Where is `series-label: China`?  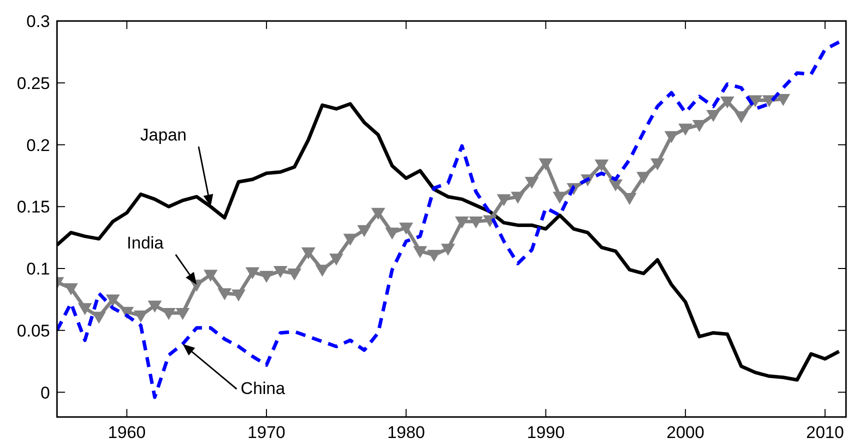 series-label: China is located at coordinates (263, 388).